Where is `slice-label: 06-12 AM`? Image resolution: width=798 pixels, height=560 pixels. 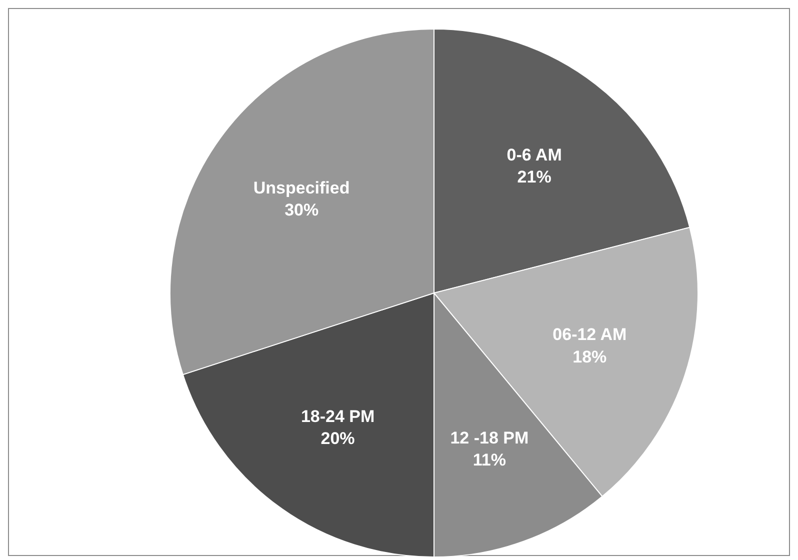 slice-label: 06-12 AM is located at coordinates (589, 334).